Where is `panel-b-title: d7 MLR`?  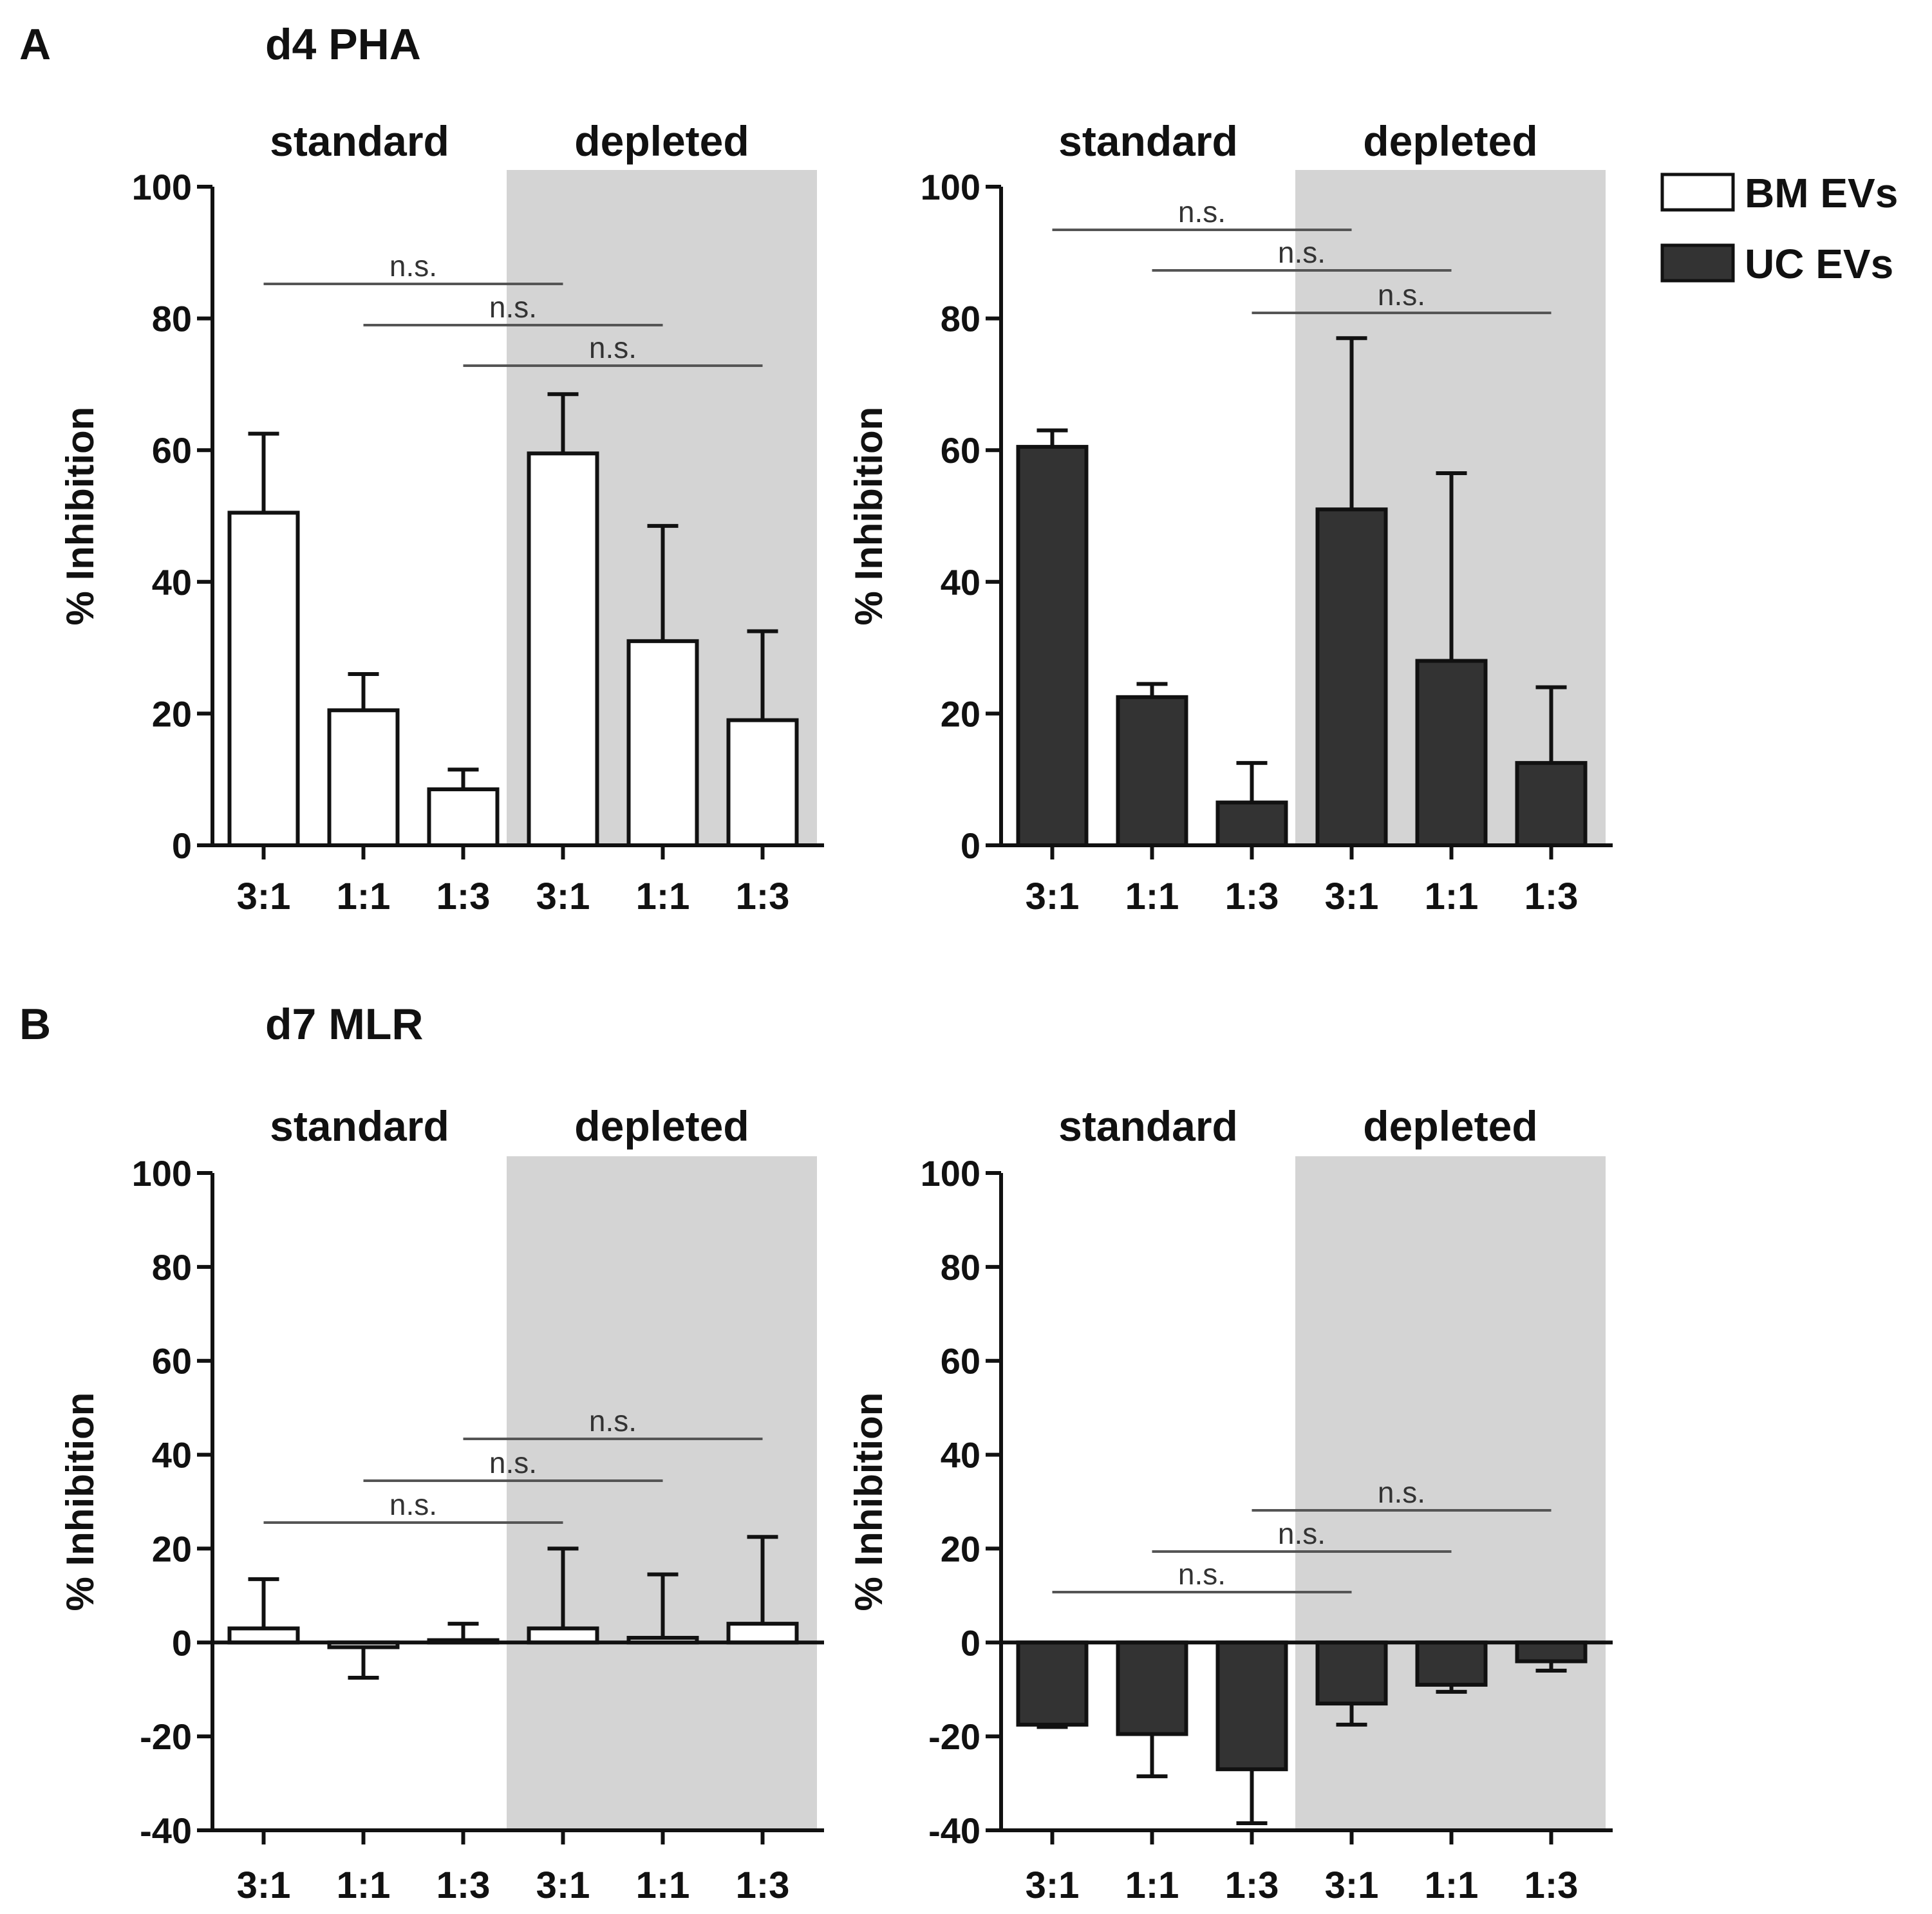
panel-b-title: d7 MLR is located at coordinates (344, 1024).